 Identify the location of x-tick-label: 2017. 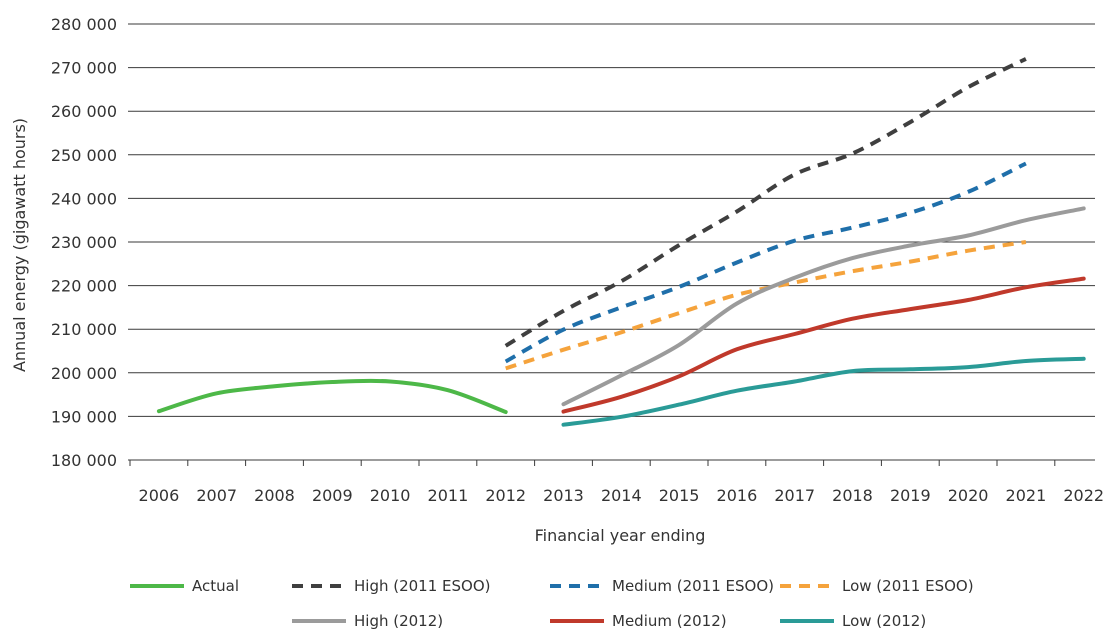
(794, 495).